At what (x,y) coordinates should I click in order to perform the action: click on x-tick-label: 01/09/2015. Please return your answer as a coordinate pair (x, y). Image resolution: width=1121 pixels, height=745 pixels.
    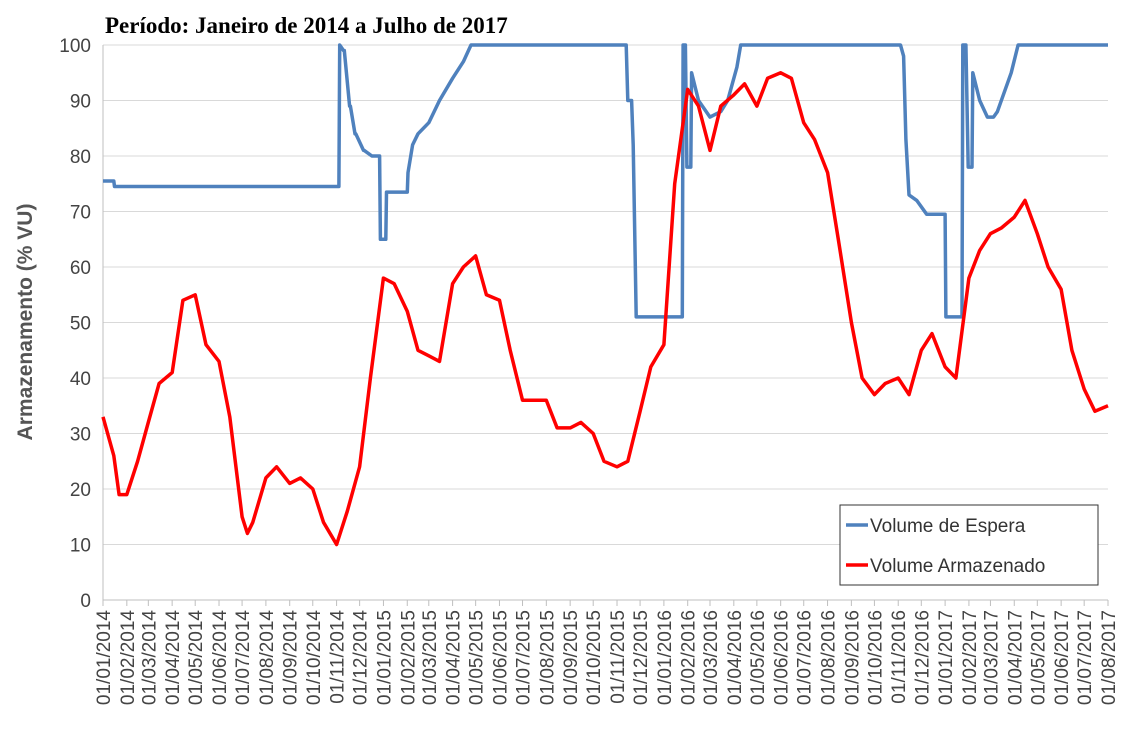
    Looking at the image, I should click on (571, 657).